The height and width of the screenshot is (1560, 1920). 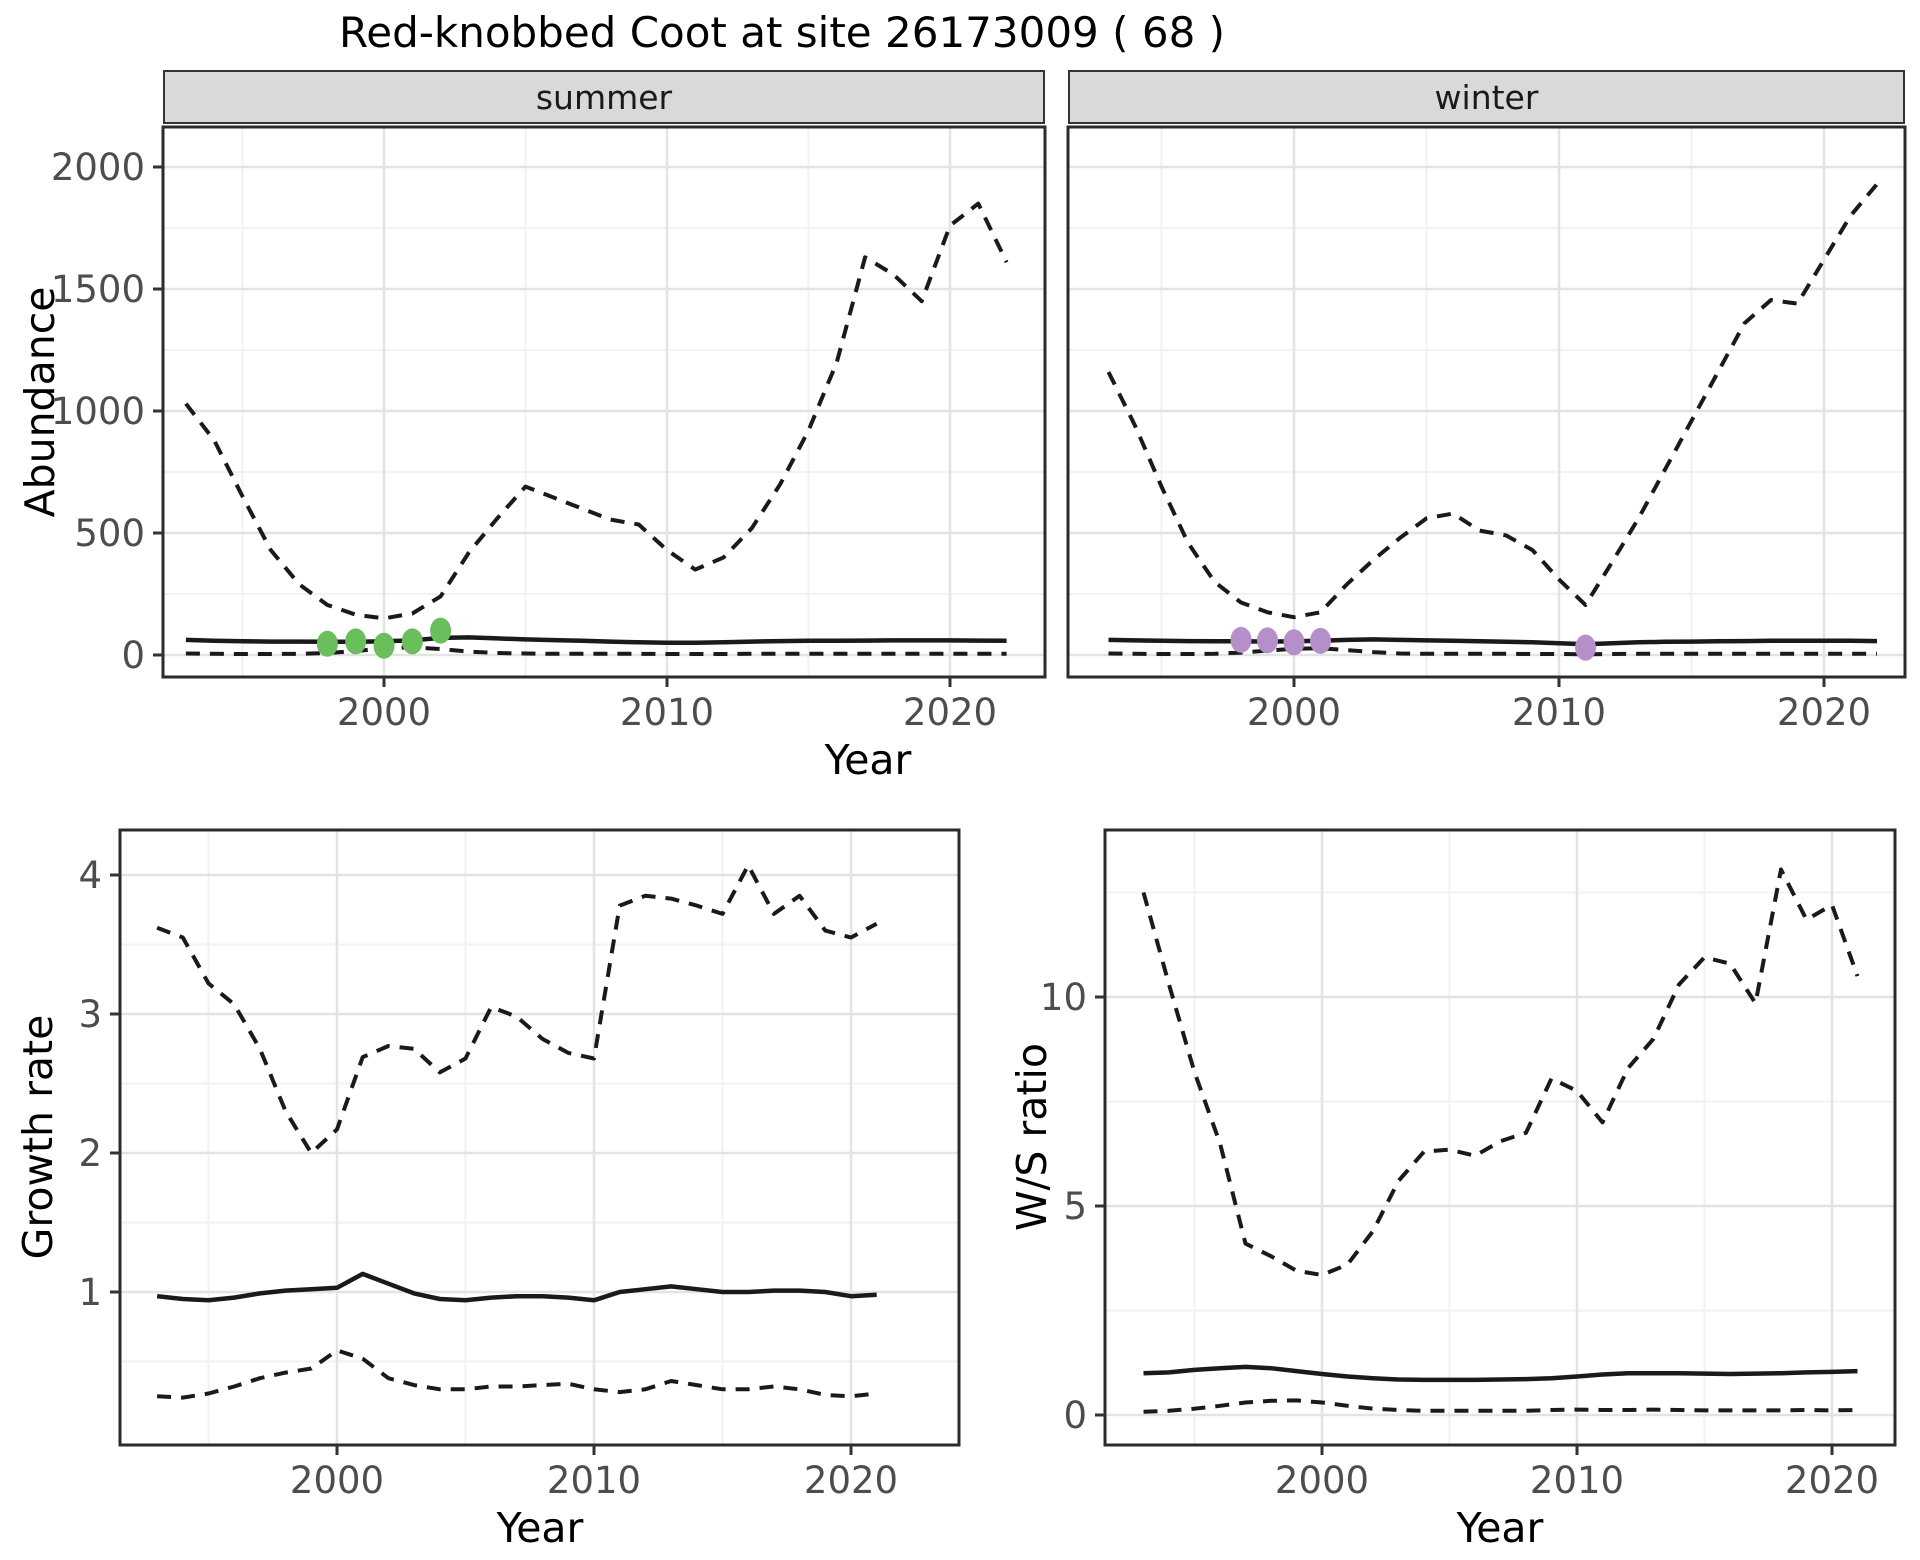 What do you see at coordinates (40, 402) in the screenshot?
I see `y-axis-title-abundance: Abundance` at bounding box center [40, 402].